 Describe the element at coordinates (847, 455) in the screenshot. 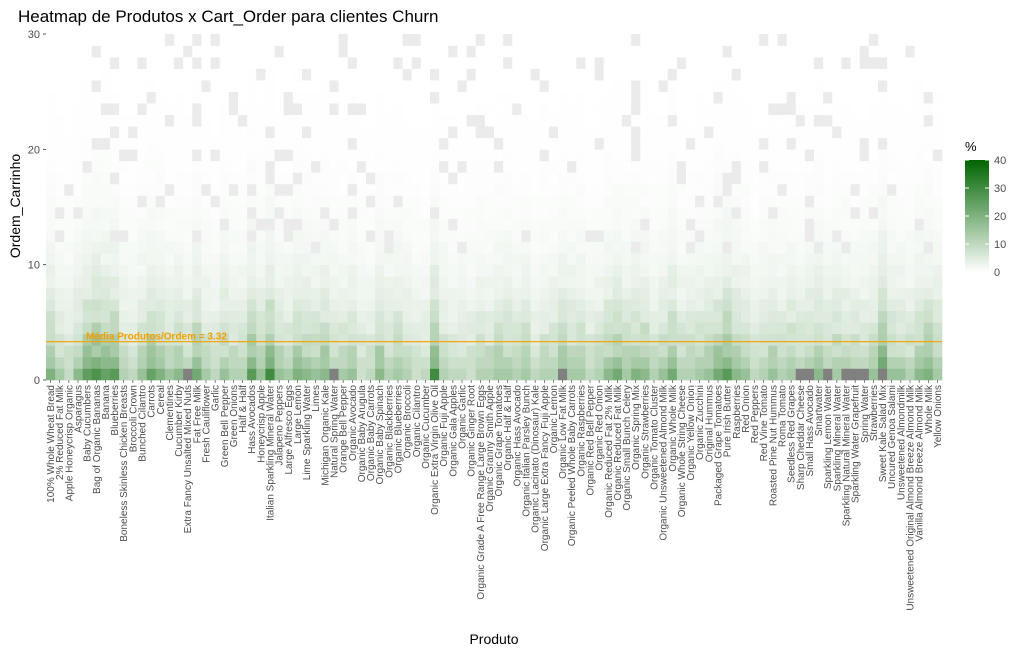

I see `x-tick-label: Sparkling Natural Mineral Water` at that location.